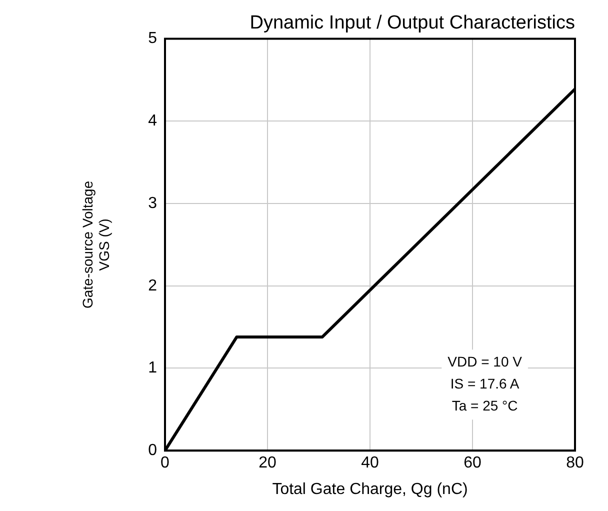 The image size is (608, 511). I want to click on y-tick-label: 0, so click(153, 451).